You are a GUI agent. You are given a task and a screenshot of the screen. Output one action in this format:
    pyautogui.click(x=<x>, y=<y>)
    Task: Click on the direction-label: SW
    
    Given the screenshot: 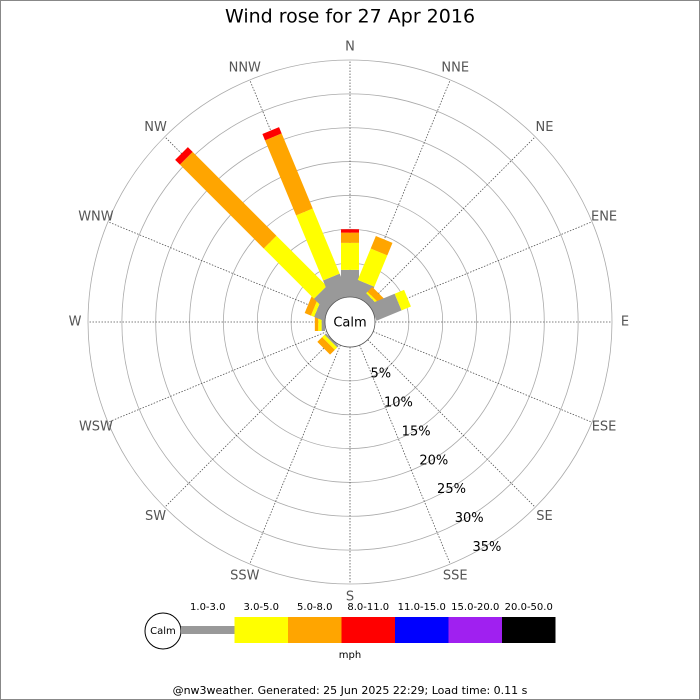 What is the action you would take?
    pyautogui.click(x=155, y=516)
    